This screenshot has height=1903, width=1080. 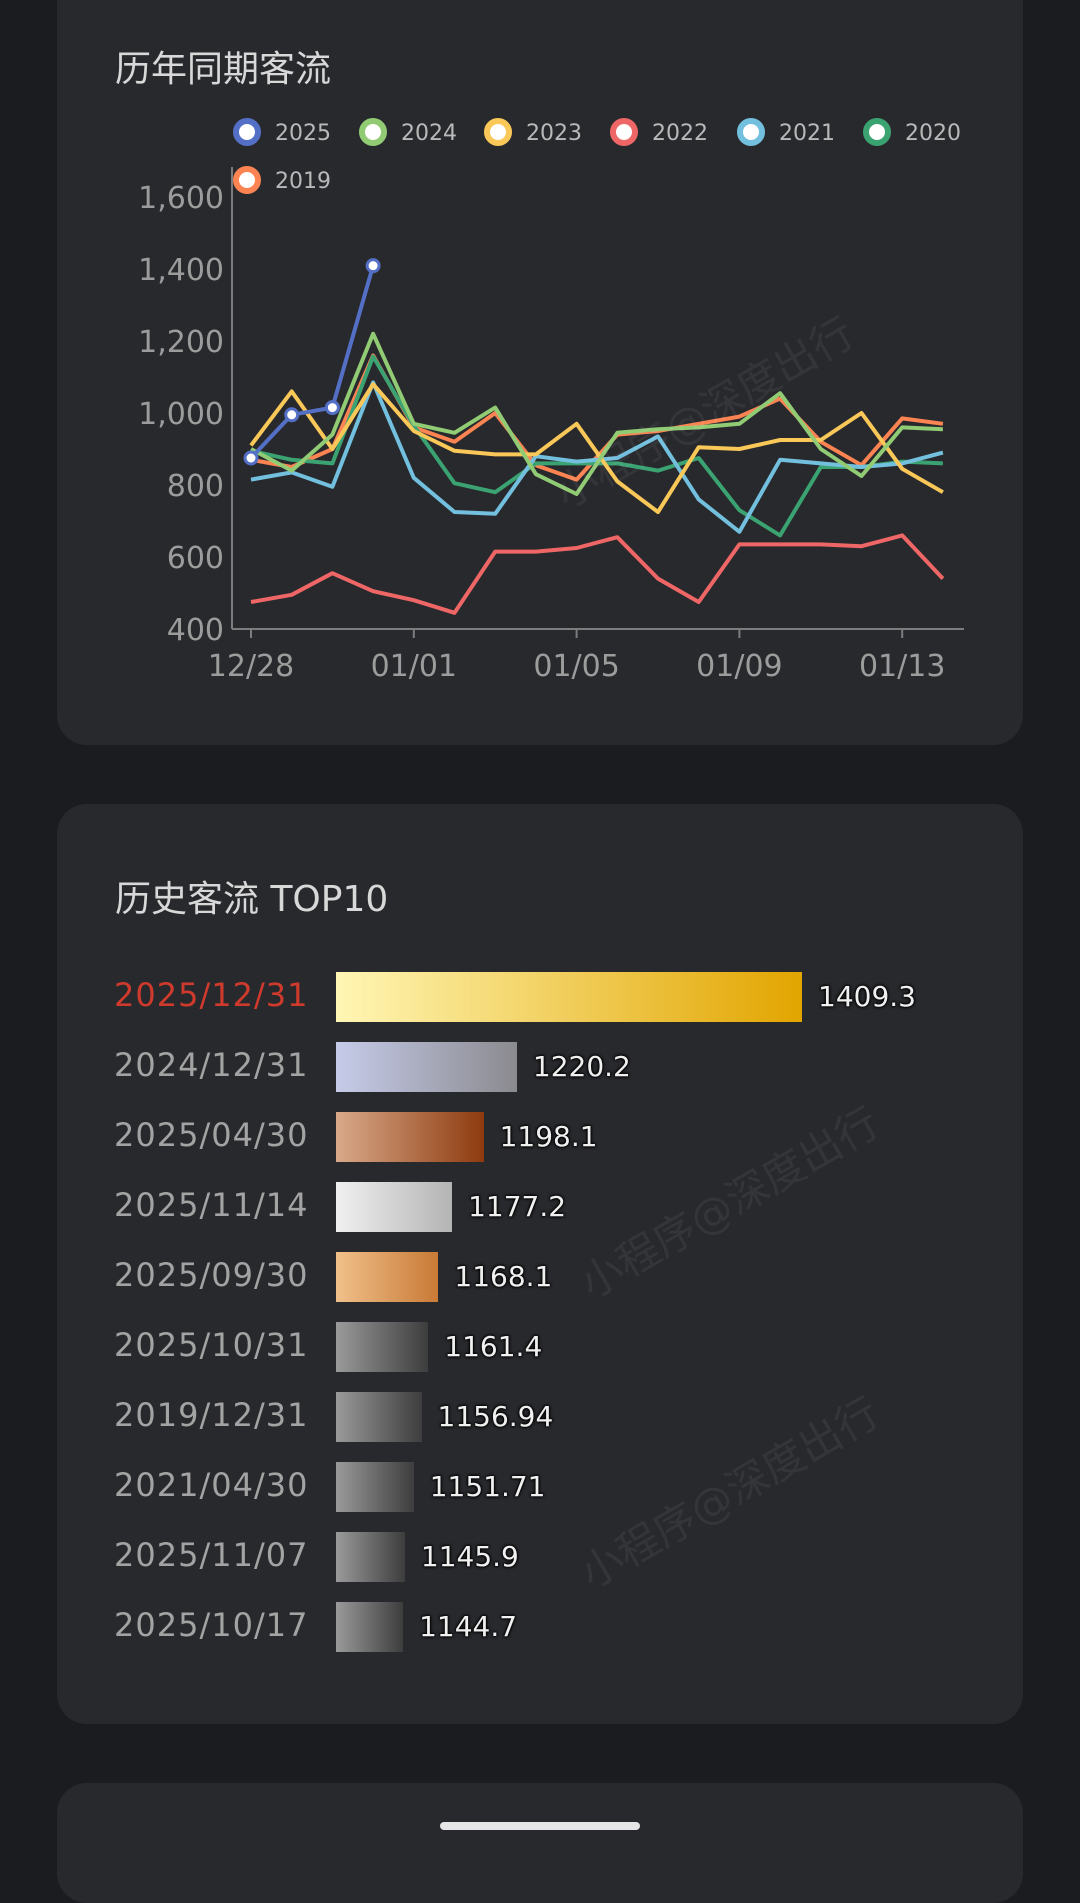 What do you see at coordinates (429, 133) in the screenshot?
I see `legend-label-2024: 2024` at bounding box center [429, 133].